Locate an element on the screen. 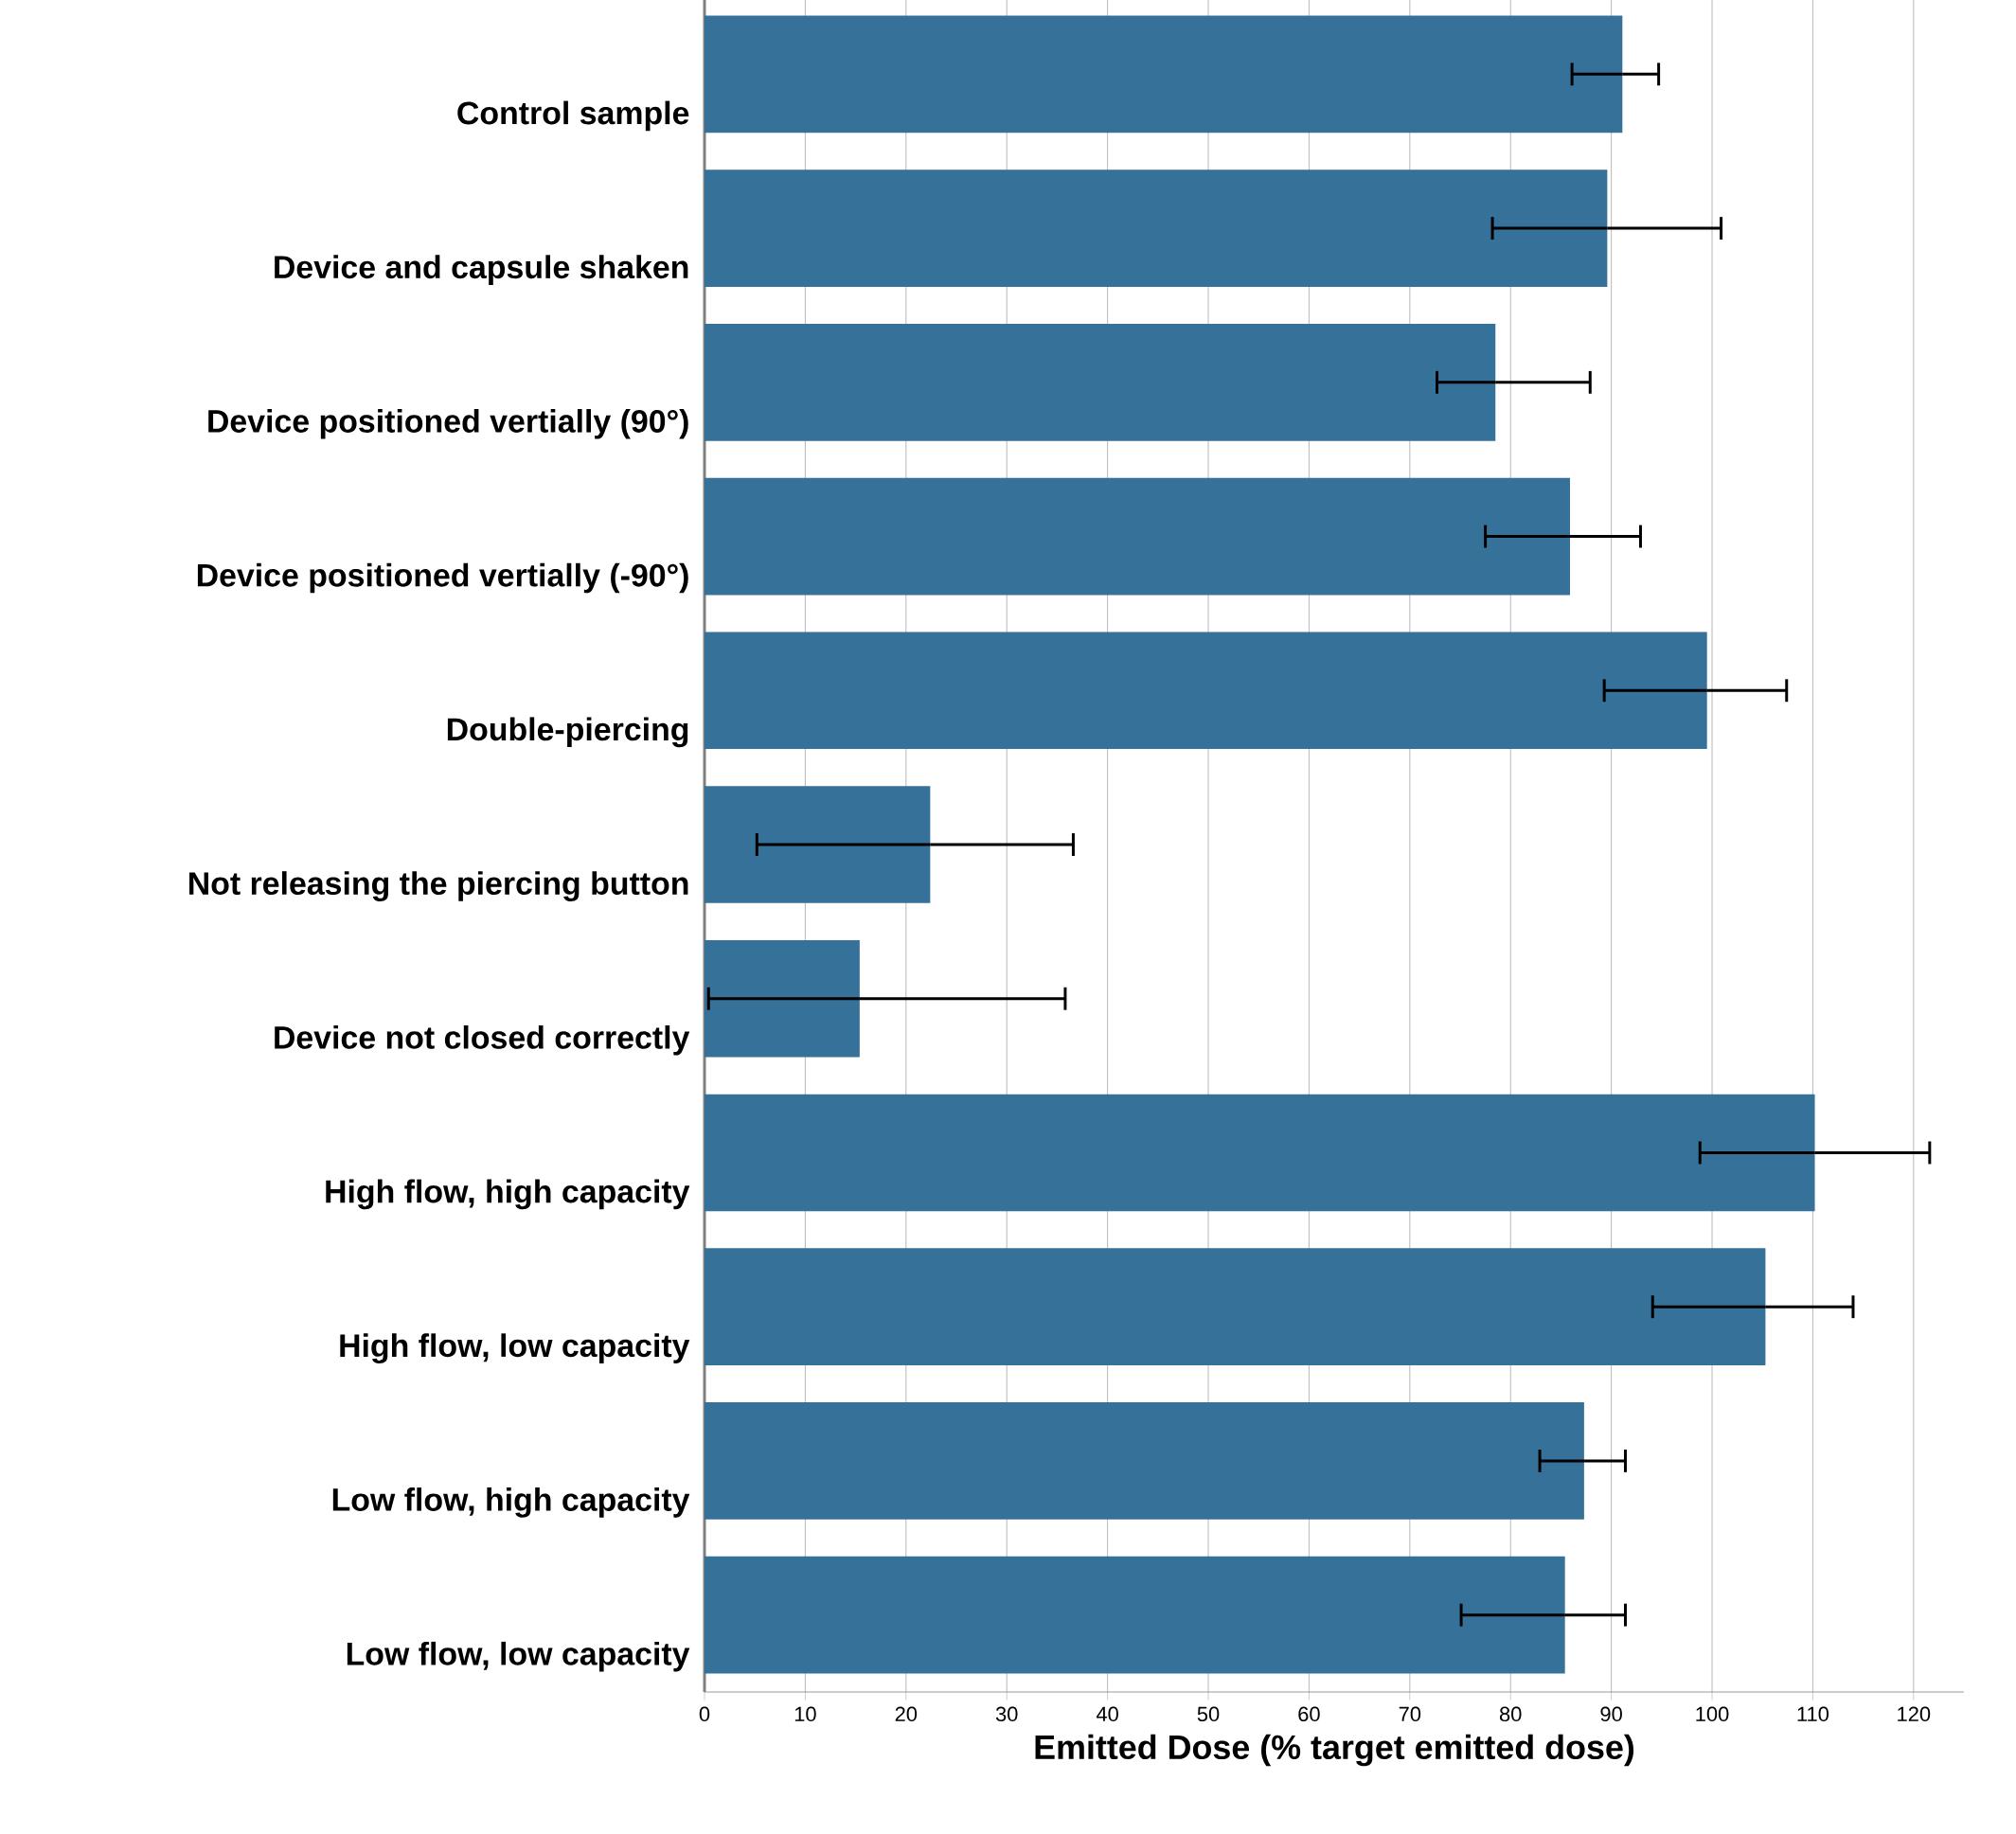 This screenshot has height=1834, width=2016. x-tick-label: 110 is located at coordinates (1813, 1714).